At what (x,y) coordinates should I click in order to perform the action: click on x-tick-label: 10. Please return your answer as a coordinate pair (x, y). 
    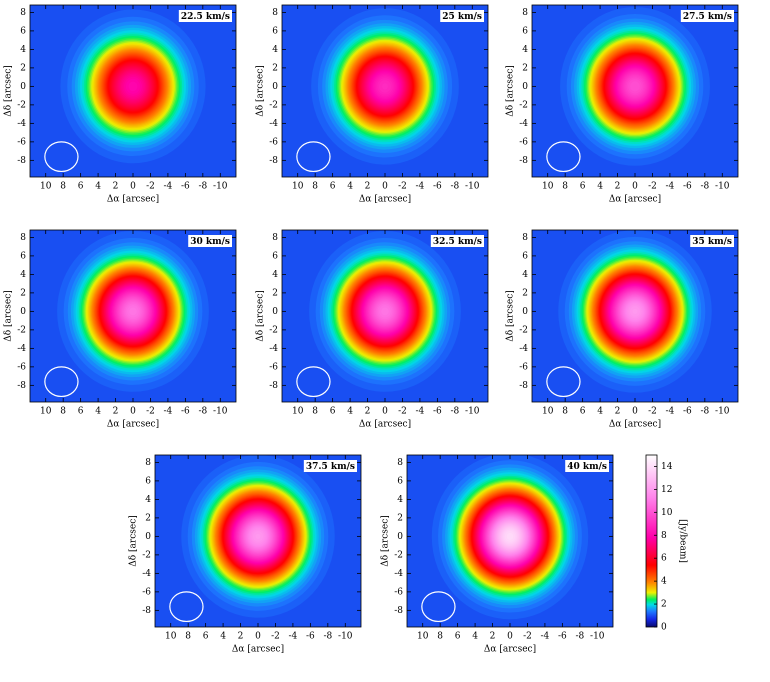
    Looking at the image, I should click on (171, 637).